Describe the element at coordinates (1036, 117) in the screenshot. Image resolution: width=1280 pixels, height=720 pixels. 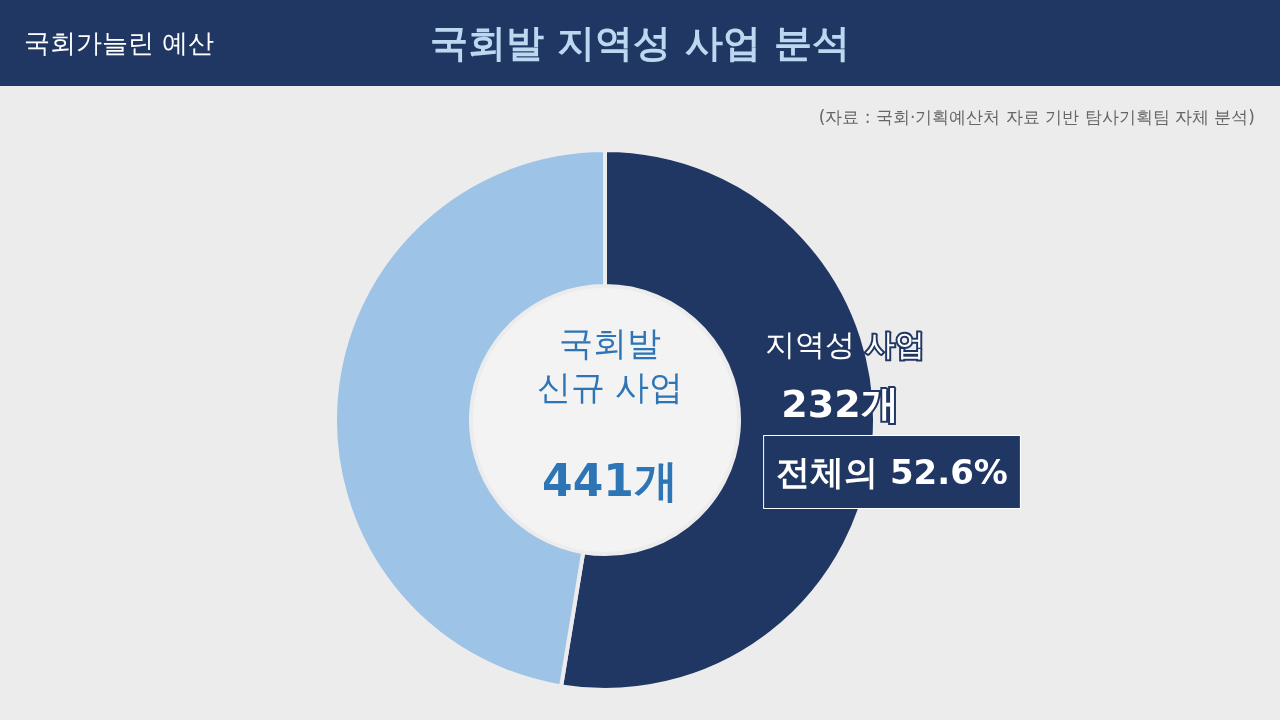
I see `text: (자료 : 국회·기획예산처 자료 기반 탐사기획팀 자체 분석)` at that location.